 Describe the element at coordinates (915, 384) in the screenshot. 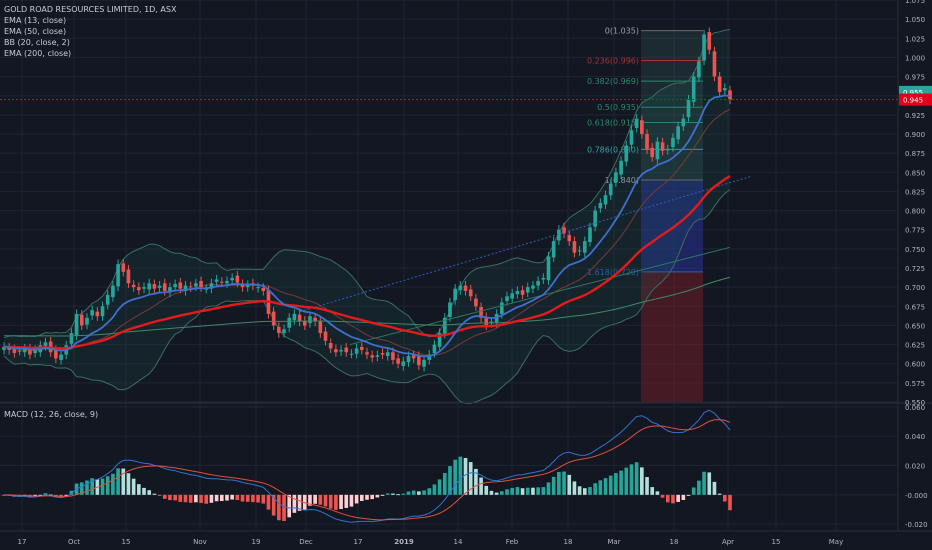

I see `price-tick-label: 0.575` at that location.